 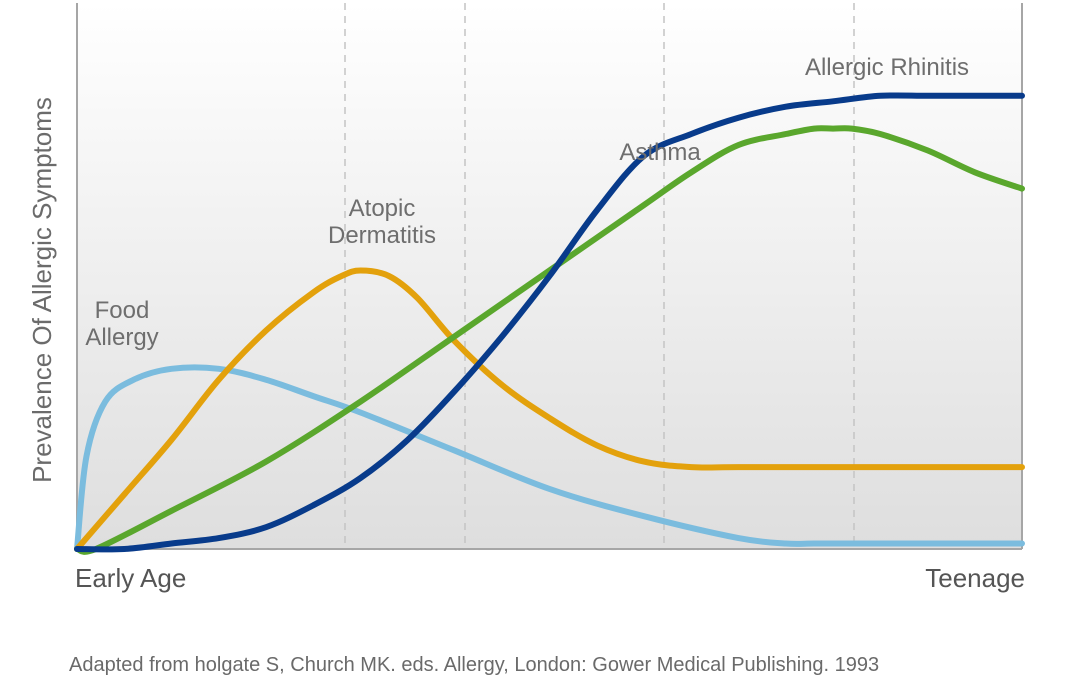 I want to click on series-label-asthma: Asthma, so click(x=660, y=152).